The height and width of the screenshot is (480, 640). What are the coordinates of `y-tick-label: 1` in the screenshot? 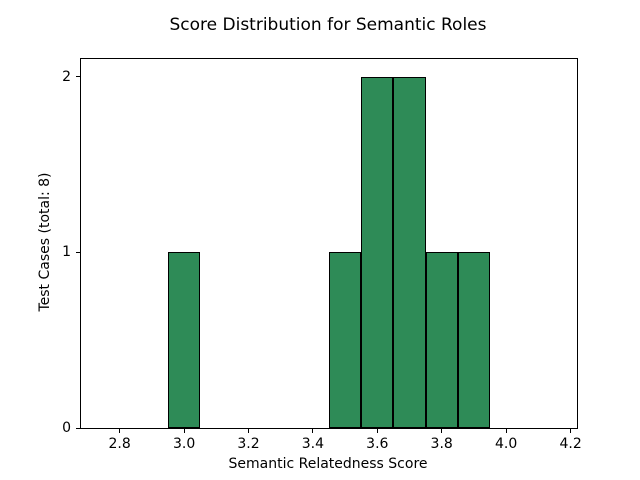 It's located at (66, 252).